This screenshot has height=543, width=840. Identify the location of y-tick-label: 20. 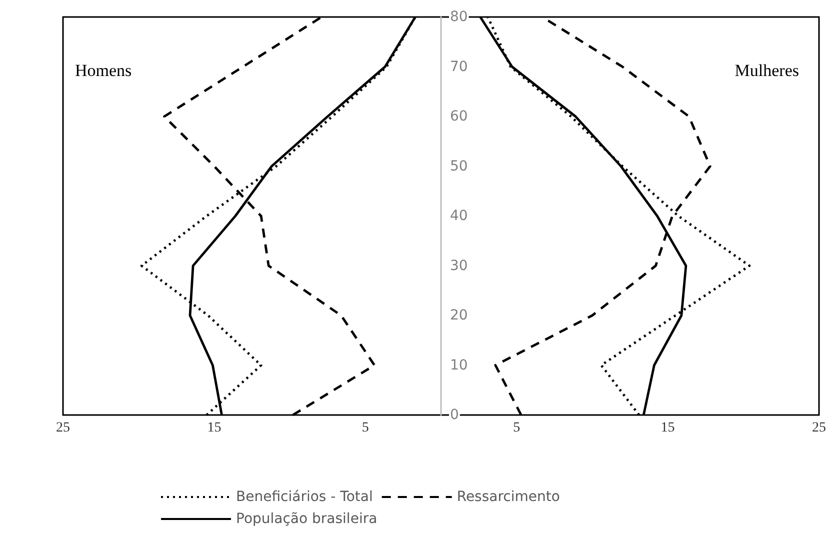
(459, 316).